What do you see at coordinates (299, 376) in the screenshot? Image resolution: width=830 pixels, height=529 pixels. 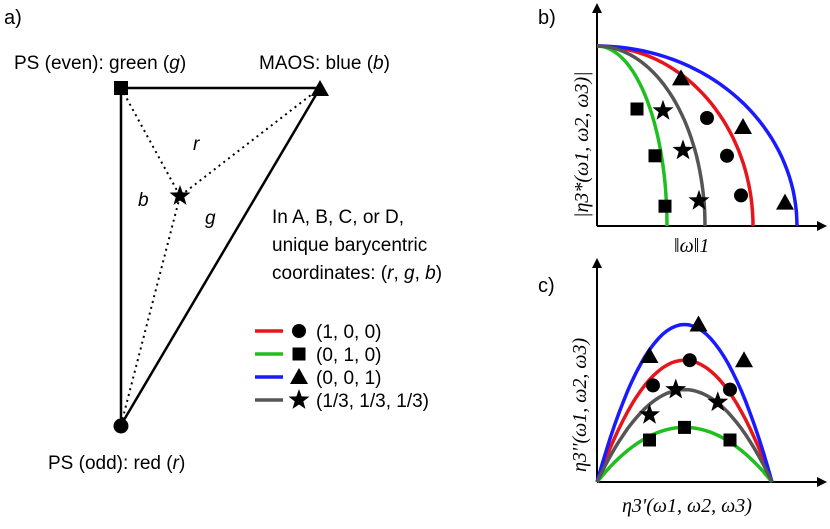 I see `legend-marker-triangle` at bounding box center [299, 376].